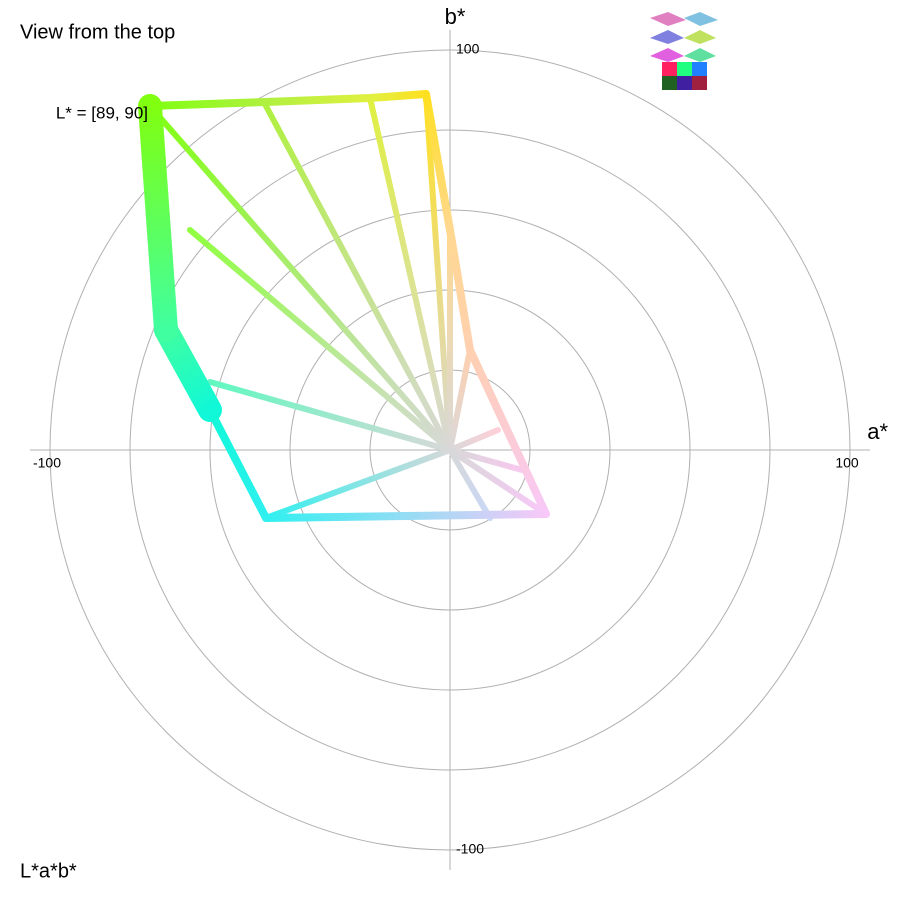 The image size is (900, 905). Describe the element at coordinates (847, 463) in the screenshot. I see `x-tick-label: 100` at that location.